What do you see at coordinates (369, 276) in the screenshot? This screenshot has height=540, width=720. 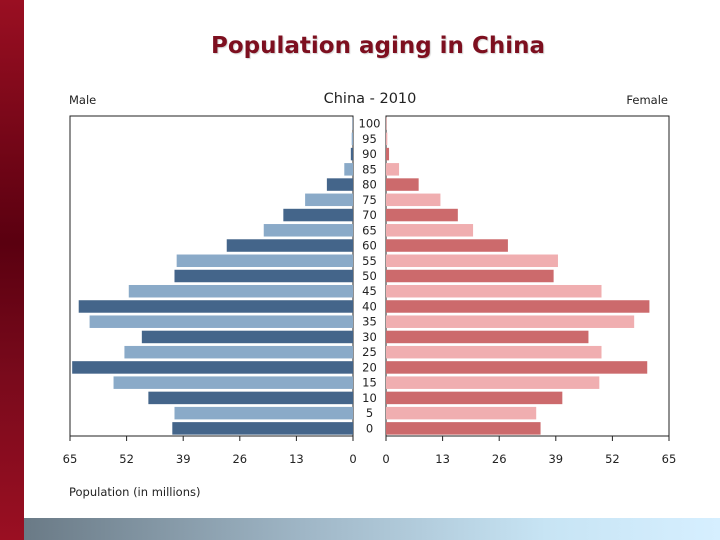 I see `age-label-50: 50` at bounding box center [369, 276].